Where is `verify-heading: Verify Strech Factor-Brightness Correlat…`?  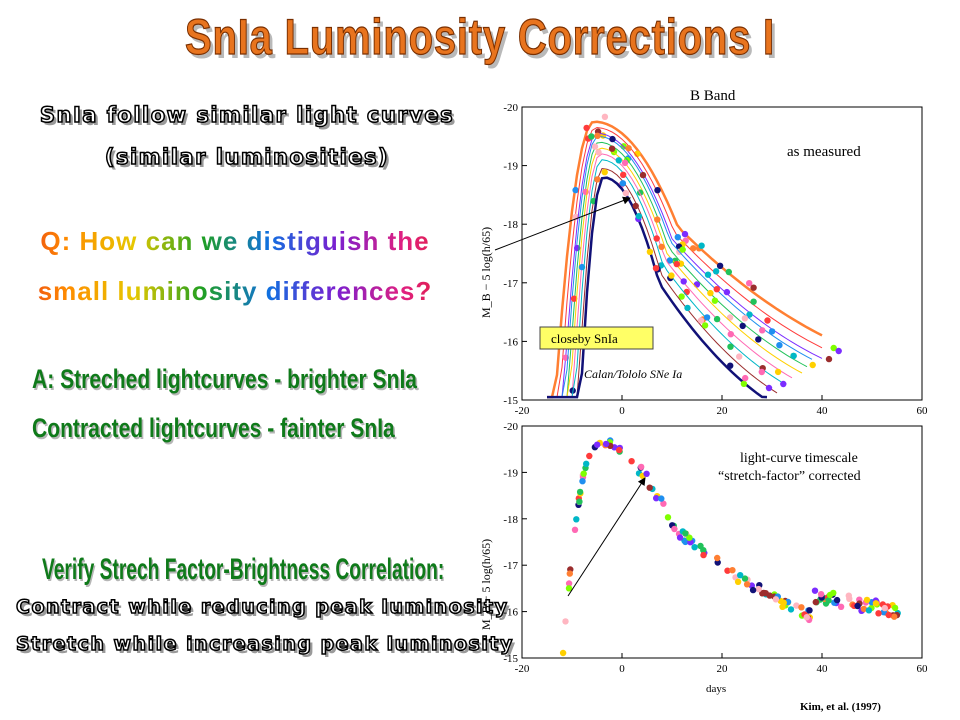
verify-heading: Verify Strech Factor-Brightness Correlat… is located at coordinates (243, 569).